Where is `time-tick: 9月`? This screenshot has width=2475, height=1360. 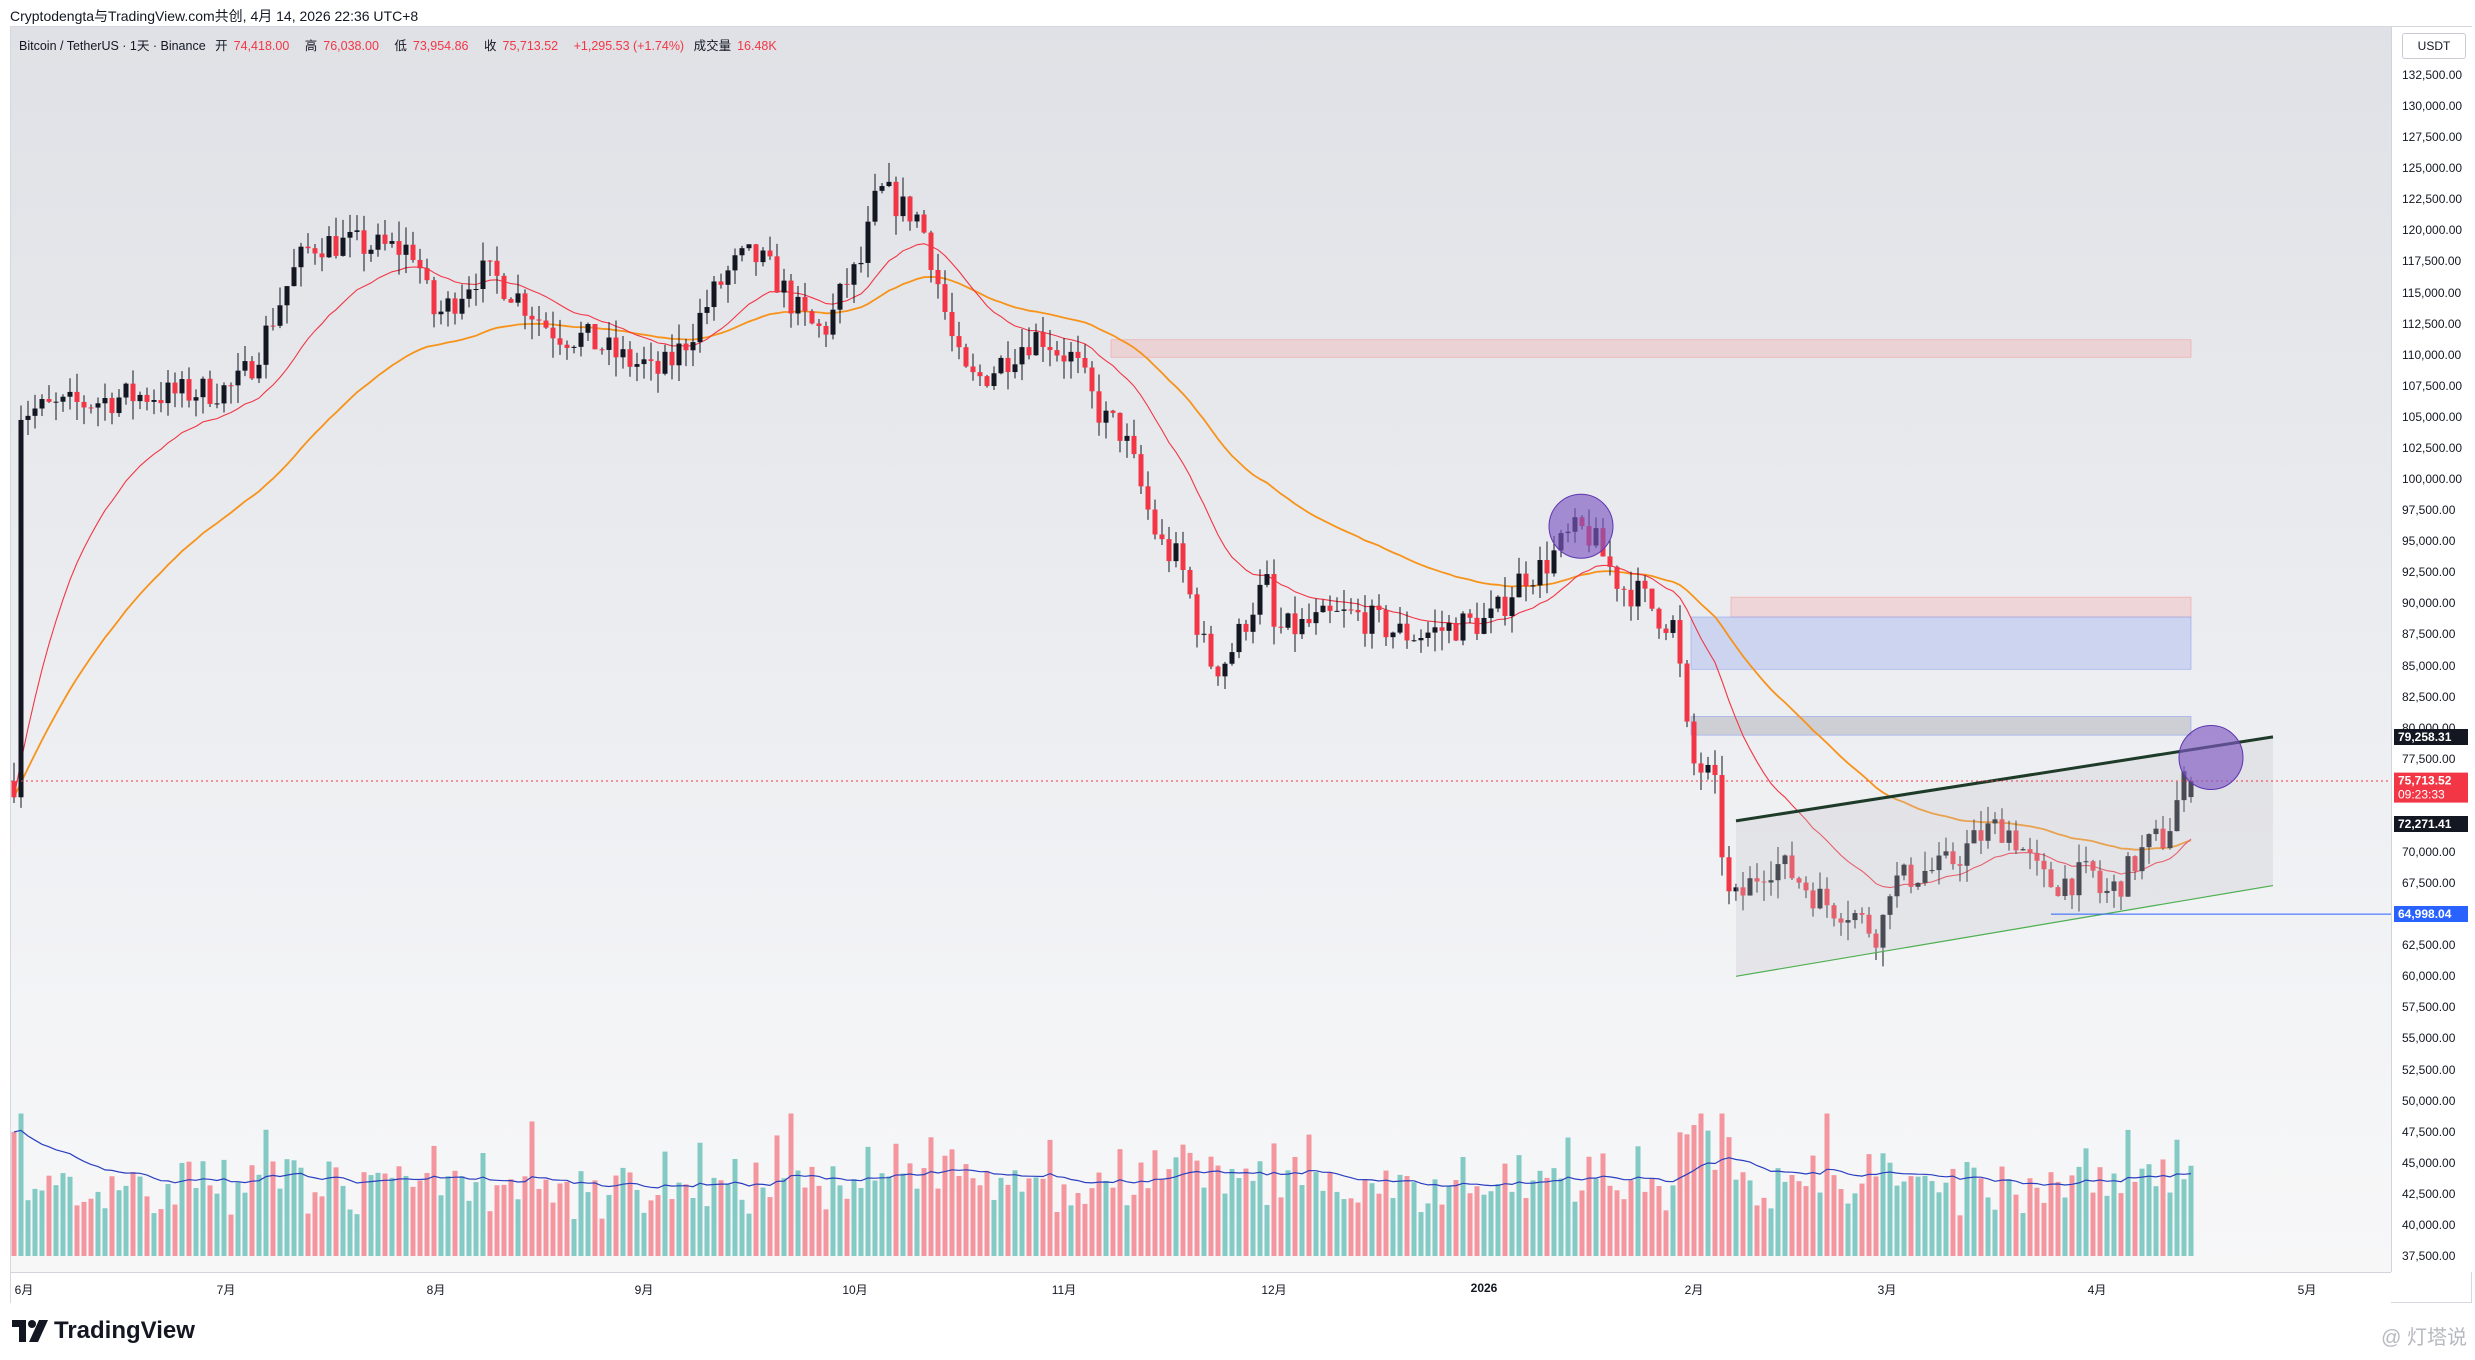
time-tick: 9月 is located at coordinates (644, 1290).